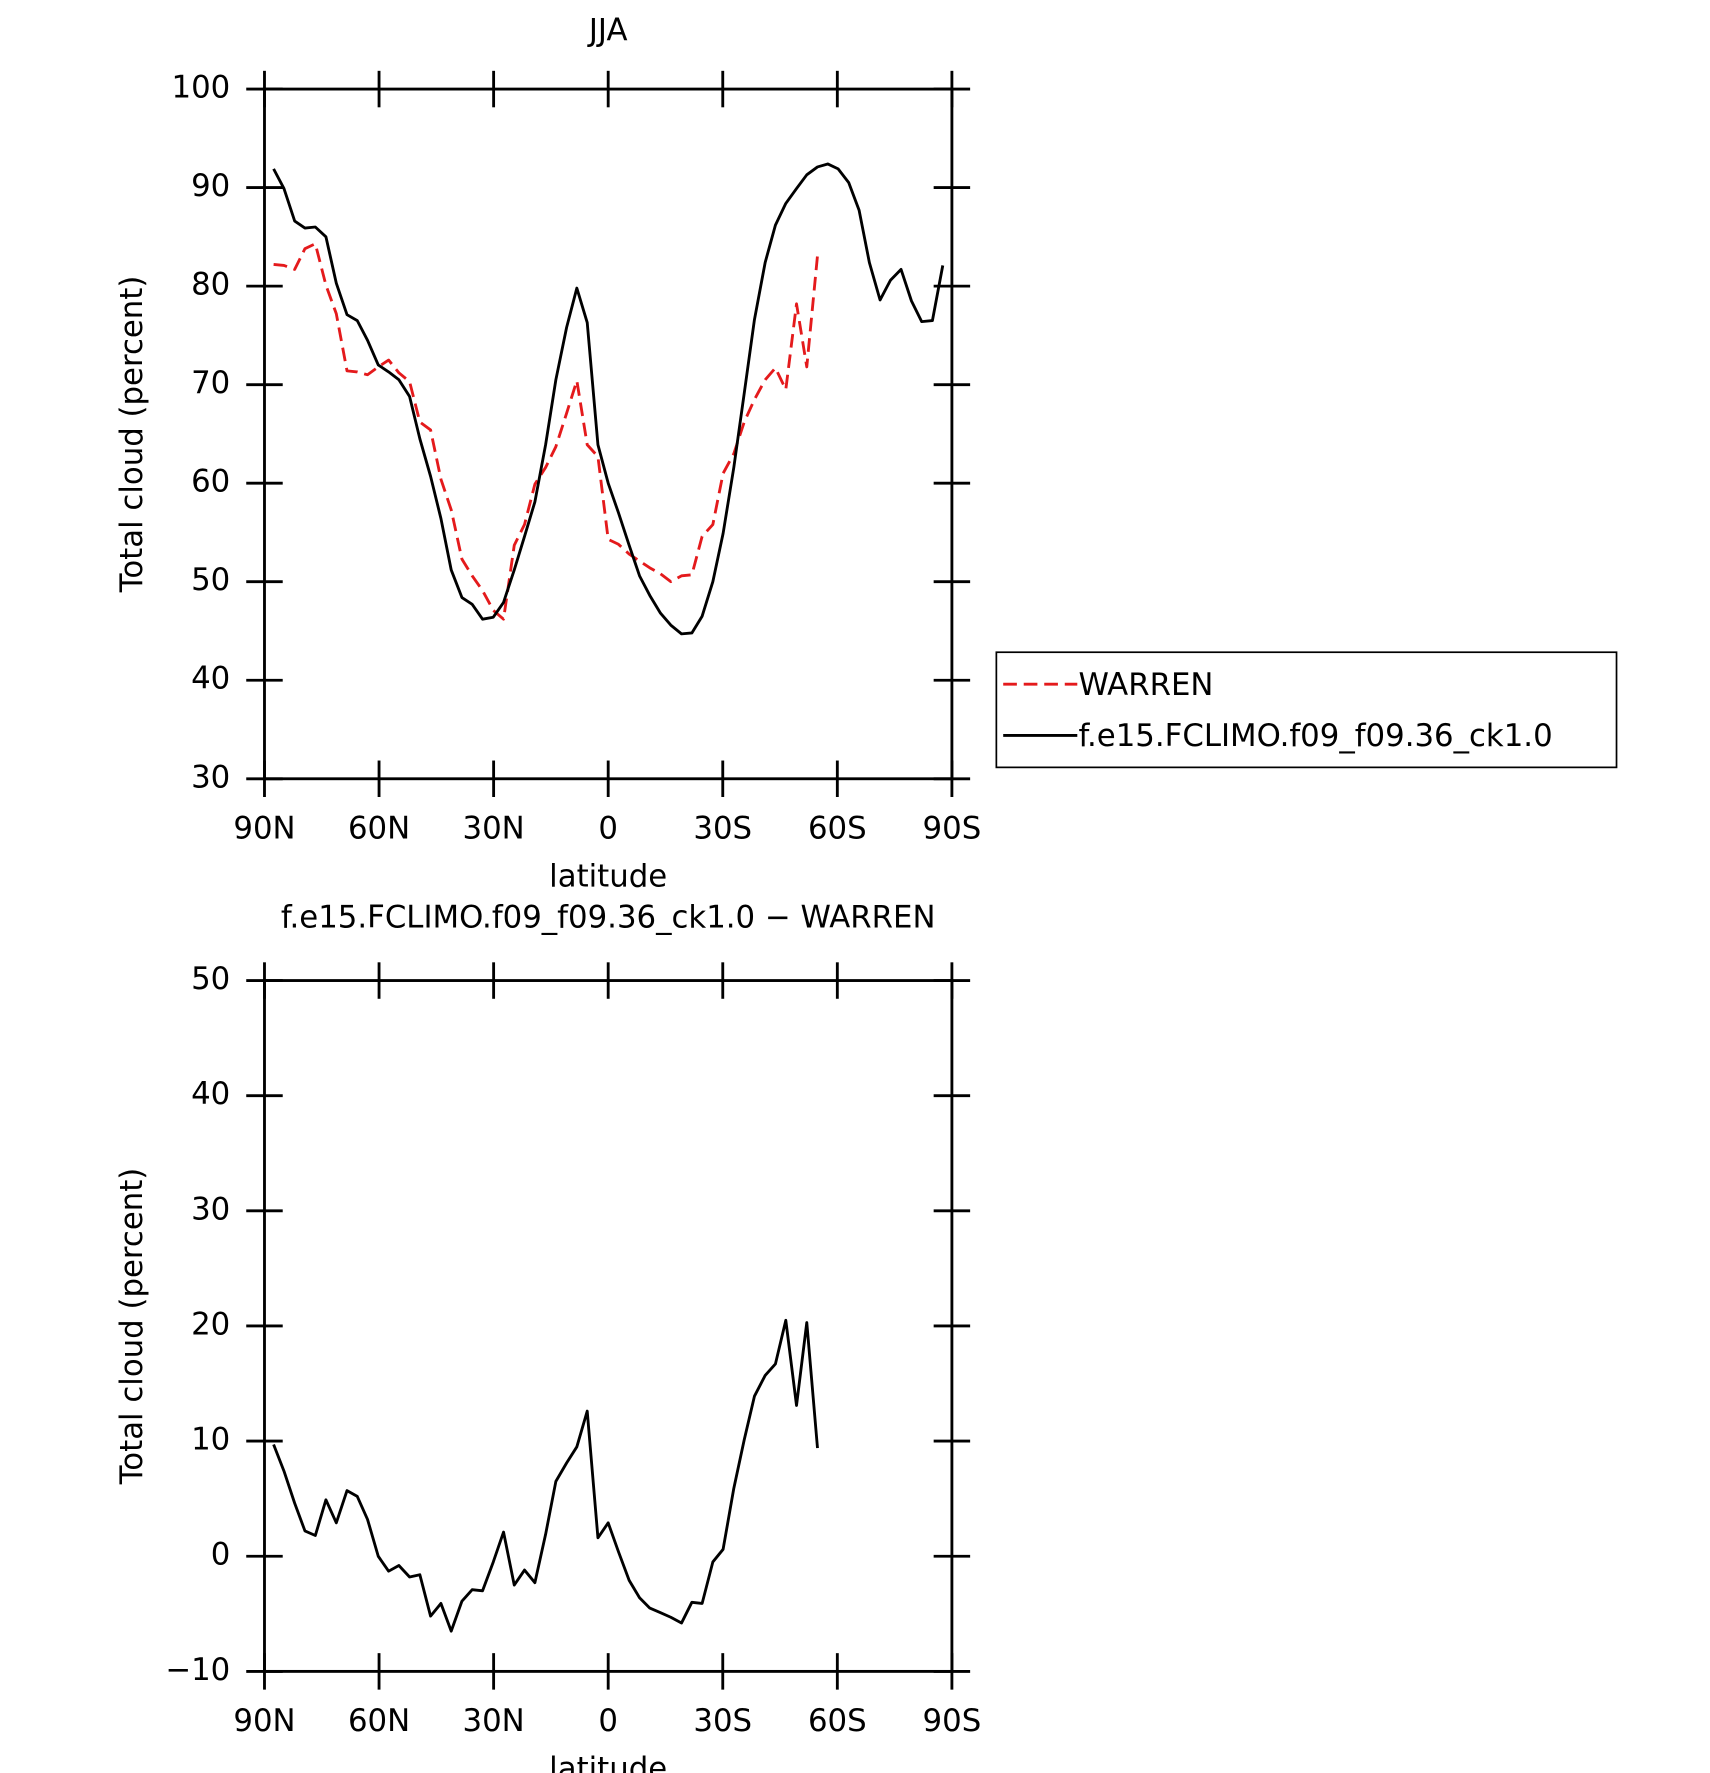 This screenshot has width=1710, height=1773. I want to click on y-tick-label: −10, so click(197, 1670).